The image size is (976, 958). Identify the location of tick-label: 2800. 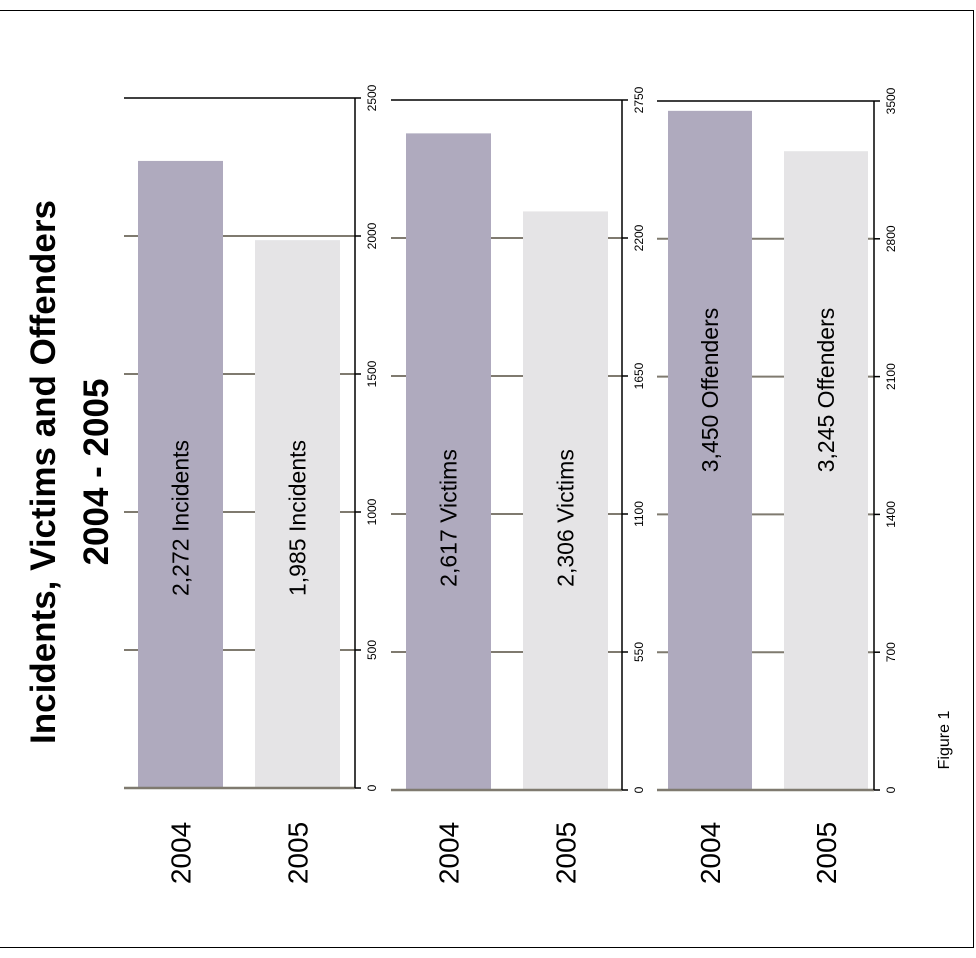
(891, 238).